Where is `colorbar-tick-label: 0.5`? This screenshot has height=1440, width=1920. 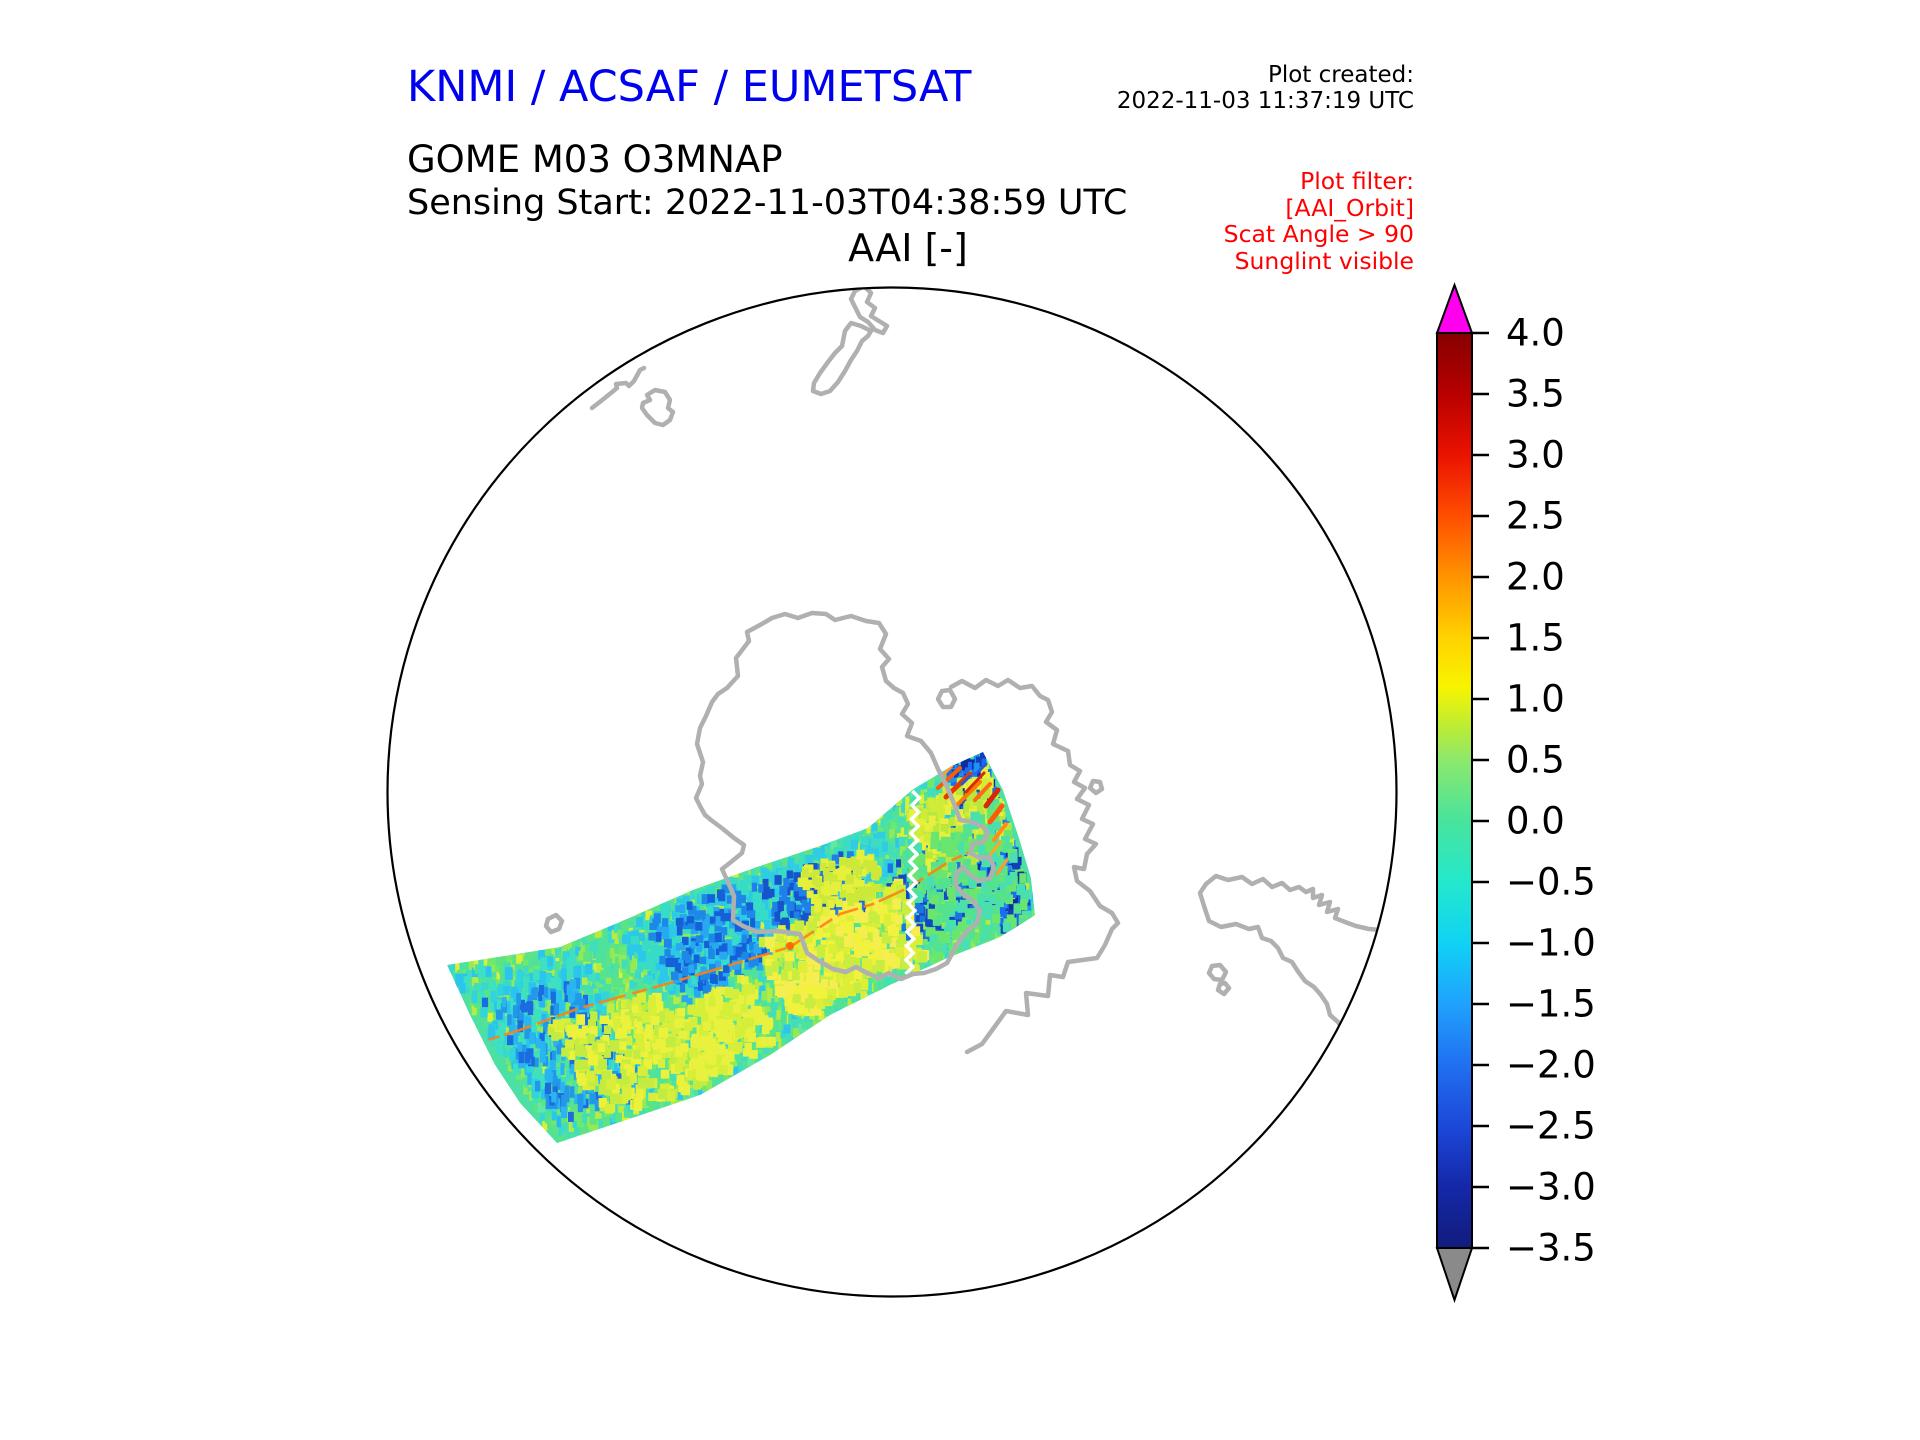
colorbar-tick-label: 0.5 is located at coordinates (1535, 760).